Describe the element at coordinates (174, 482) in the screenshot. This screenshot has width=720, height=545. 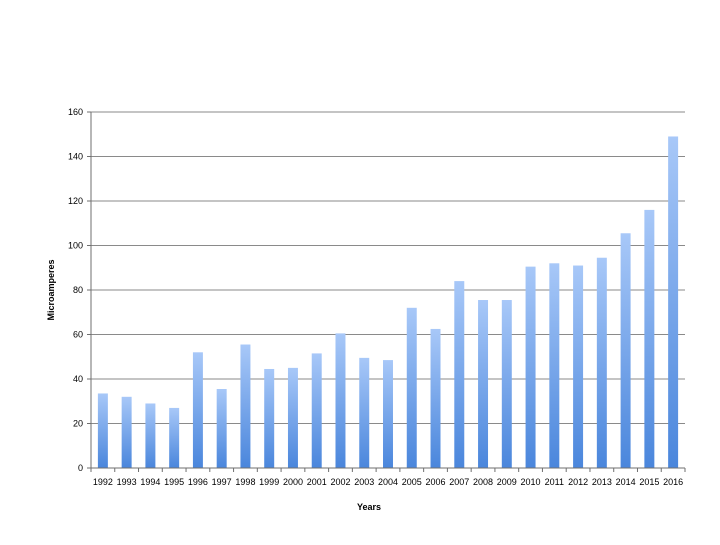
I see `x-tick-label: 1995` at that location.